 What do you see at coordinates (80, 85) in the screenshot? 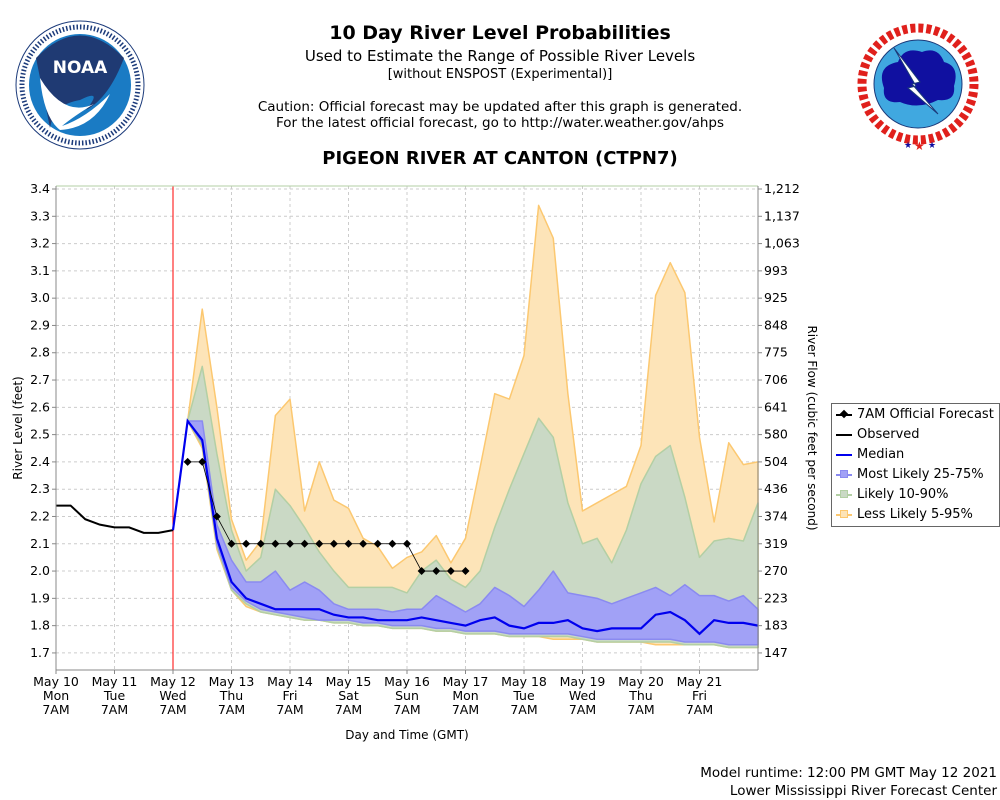
I see `noaa-logo: NOAA` at bounding box center [80, 85].